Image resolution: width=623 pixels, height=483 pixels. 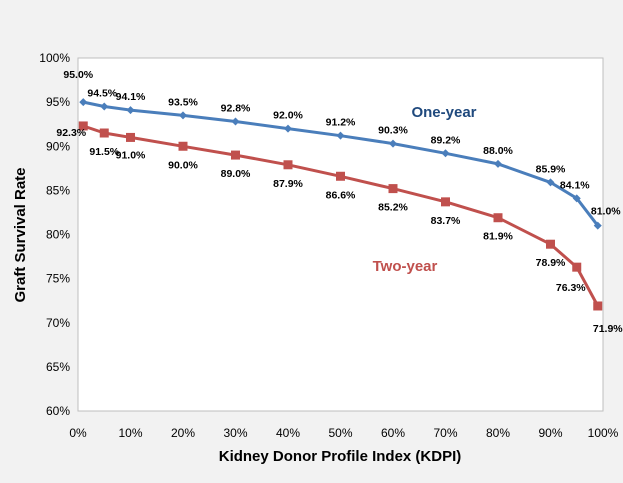 What do you see at coordinates (498, 151) in the screenshot?
I see `data-label-one-year: 88.0%` at bounding box center [498, 151].